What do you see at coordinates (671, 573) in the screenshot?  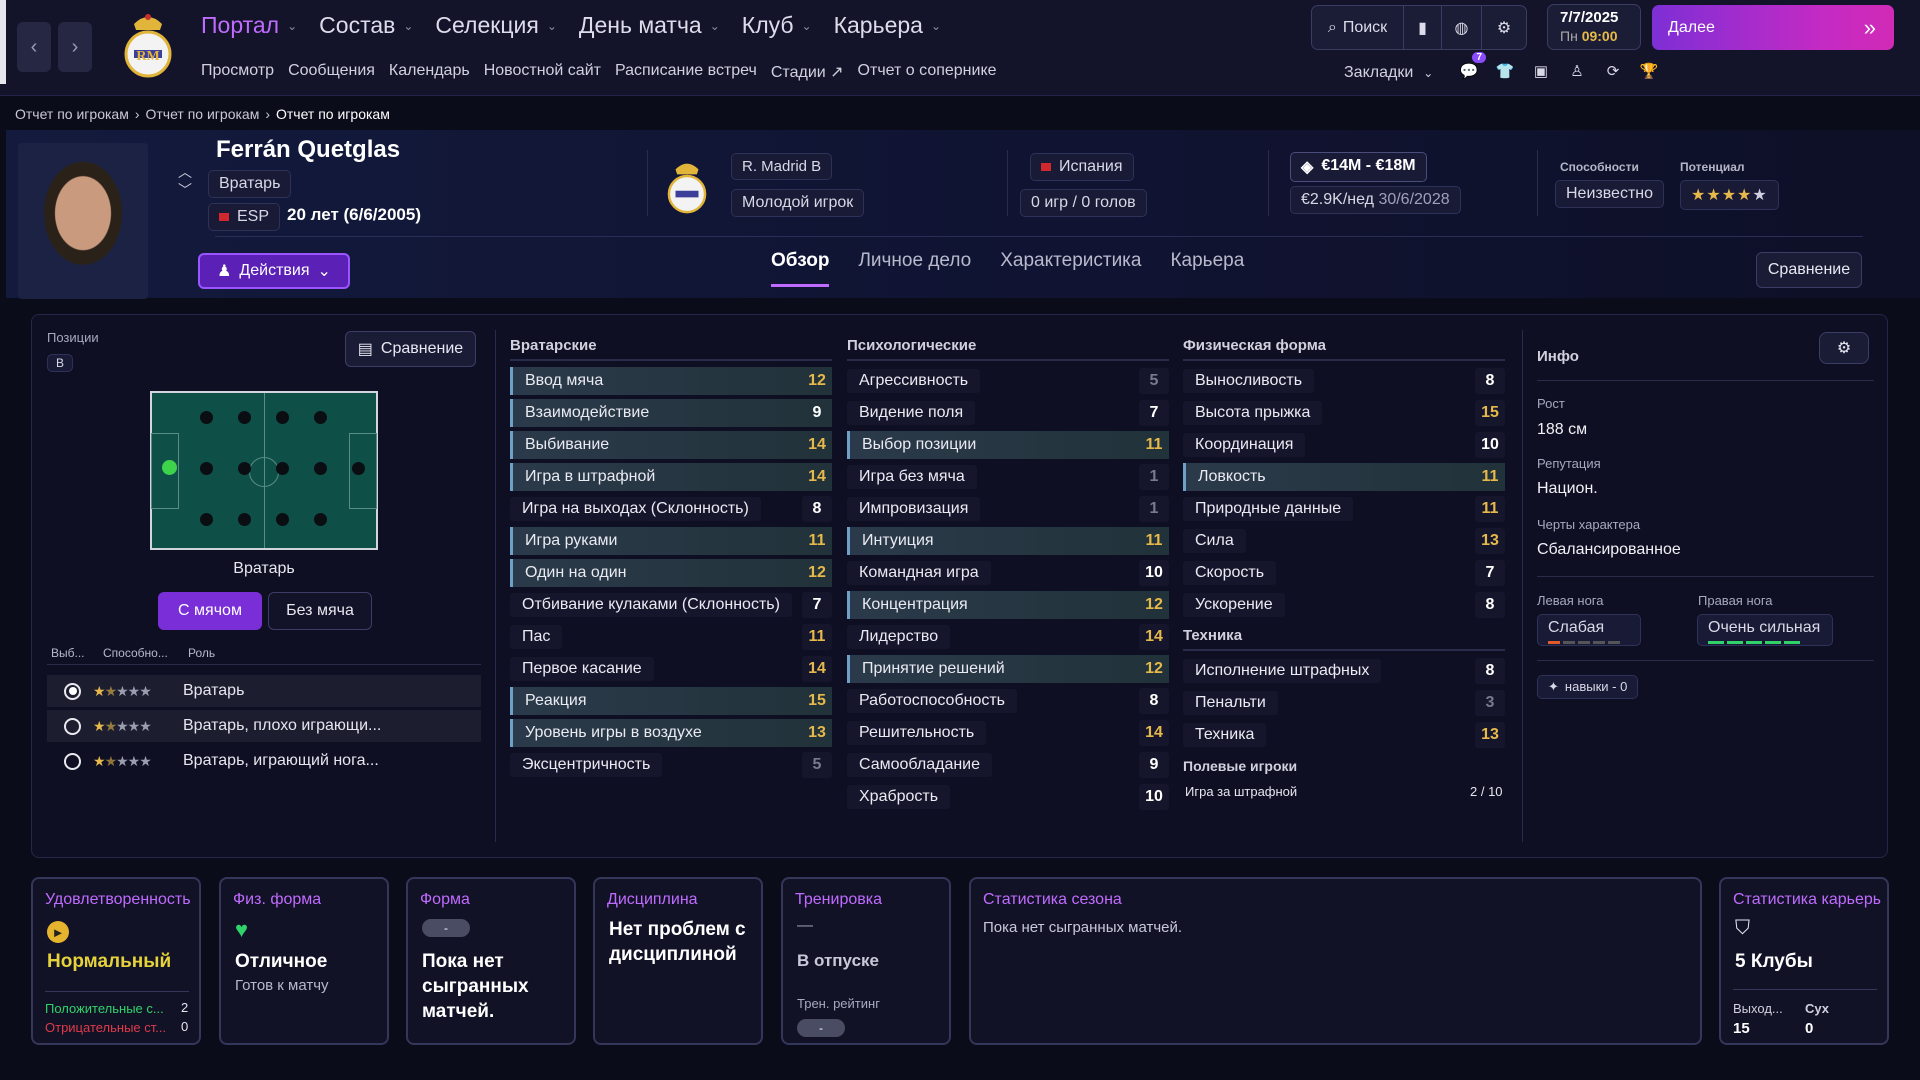 I see `attribute-row: Один на один 12` at bounding box center [671, 573].